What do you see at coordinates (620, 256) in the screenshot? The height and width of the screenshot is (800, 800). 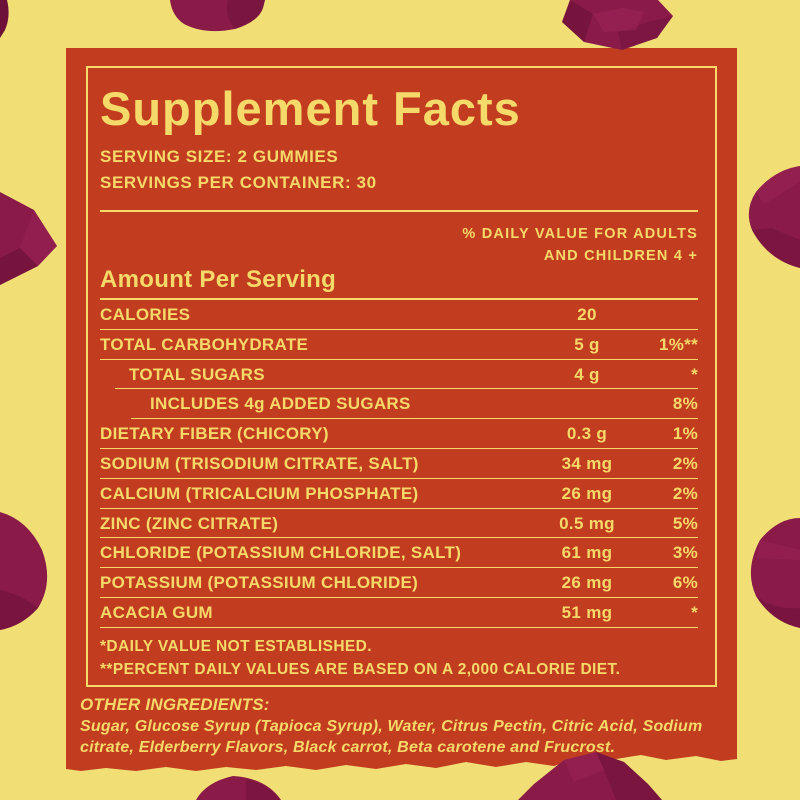 I see `daily-value-header-line2: AND CHILDREN 4 +` at bounding box center [620, 256].